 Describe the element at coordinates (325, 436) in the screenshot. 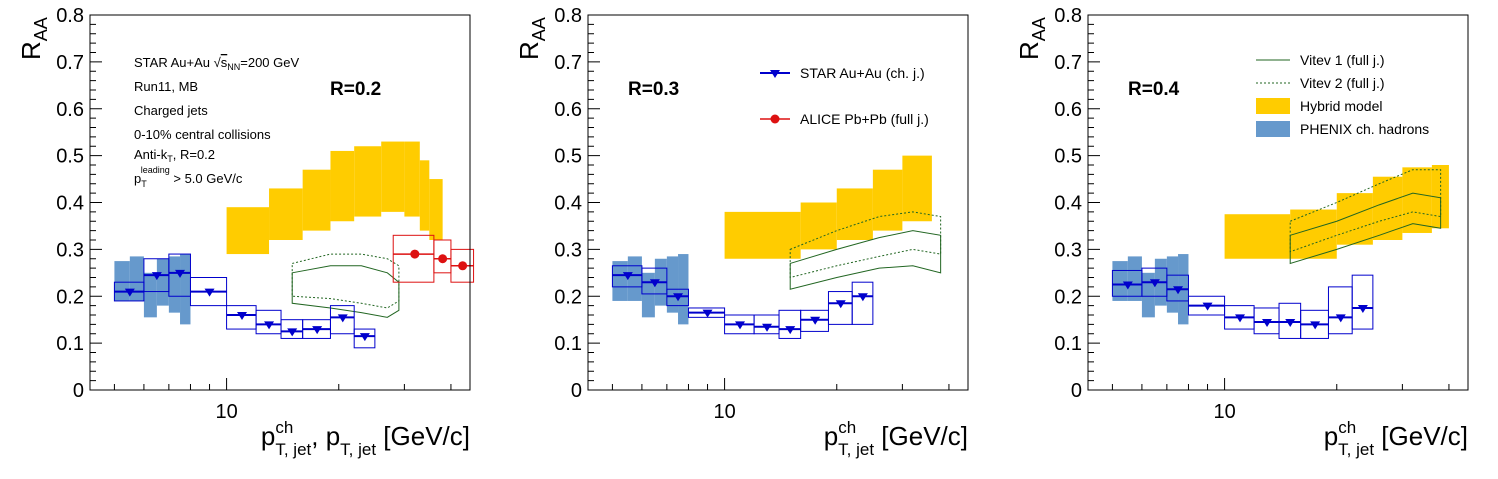

I see `x-axis-label-p2: , p` at that location.